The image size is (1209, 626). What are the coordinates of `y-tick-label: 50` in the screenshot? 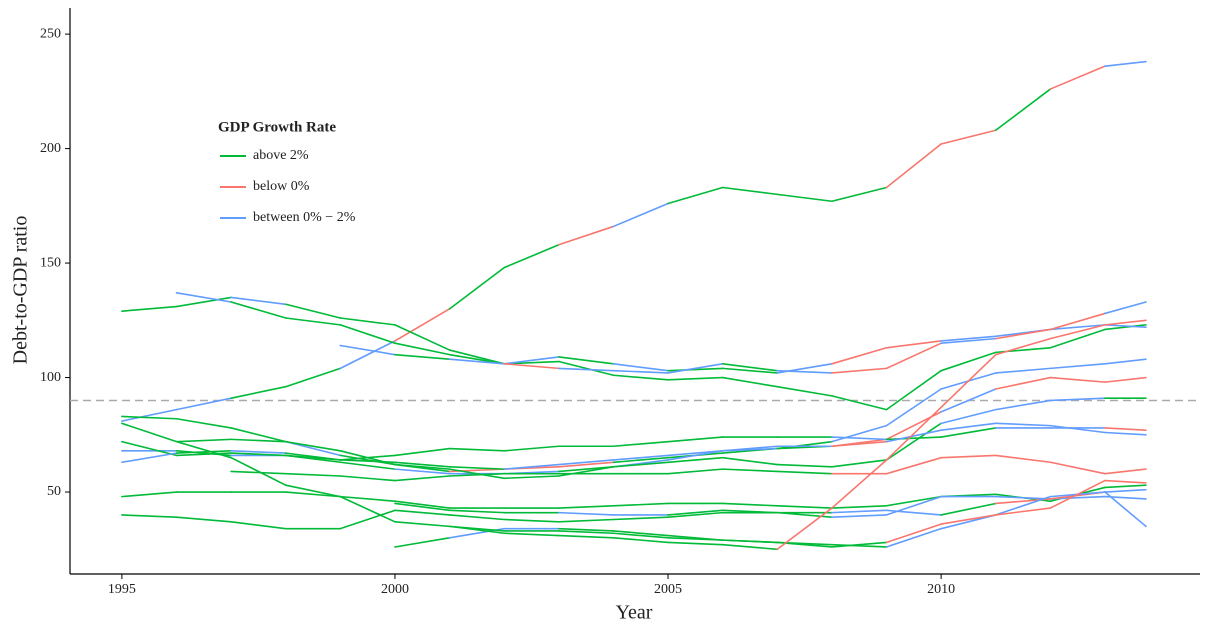 It's located at (54, 491).